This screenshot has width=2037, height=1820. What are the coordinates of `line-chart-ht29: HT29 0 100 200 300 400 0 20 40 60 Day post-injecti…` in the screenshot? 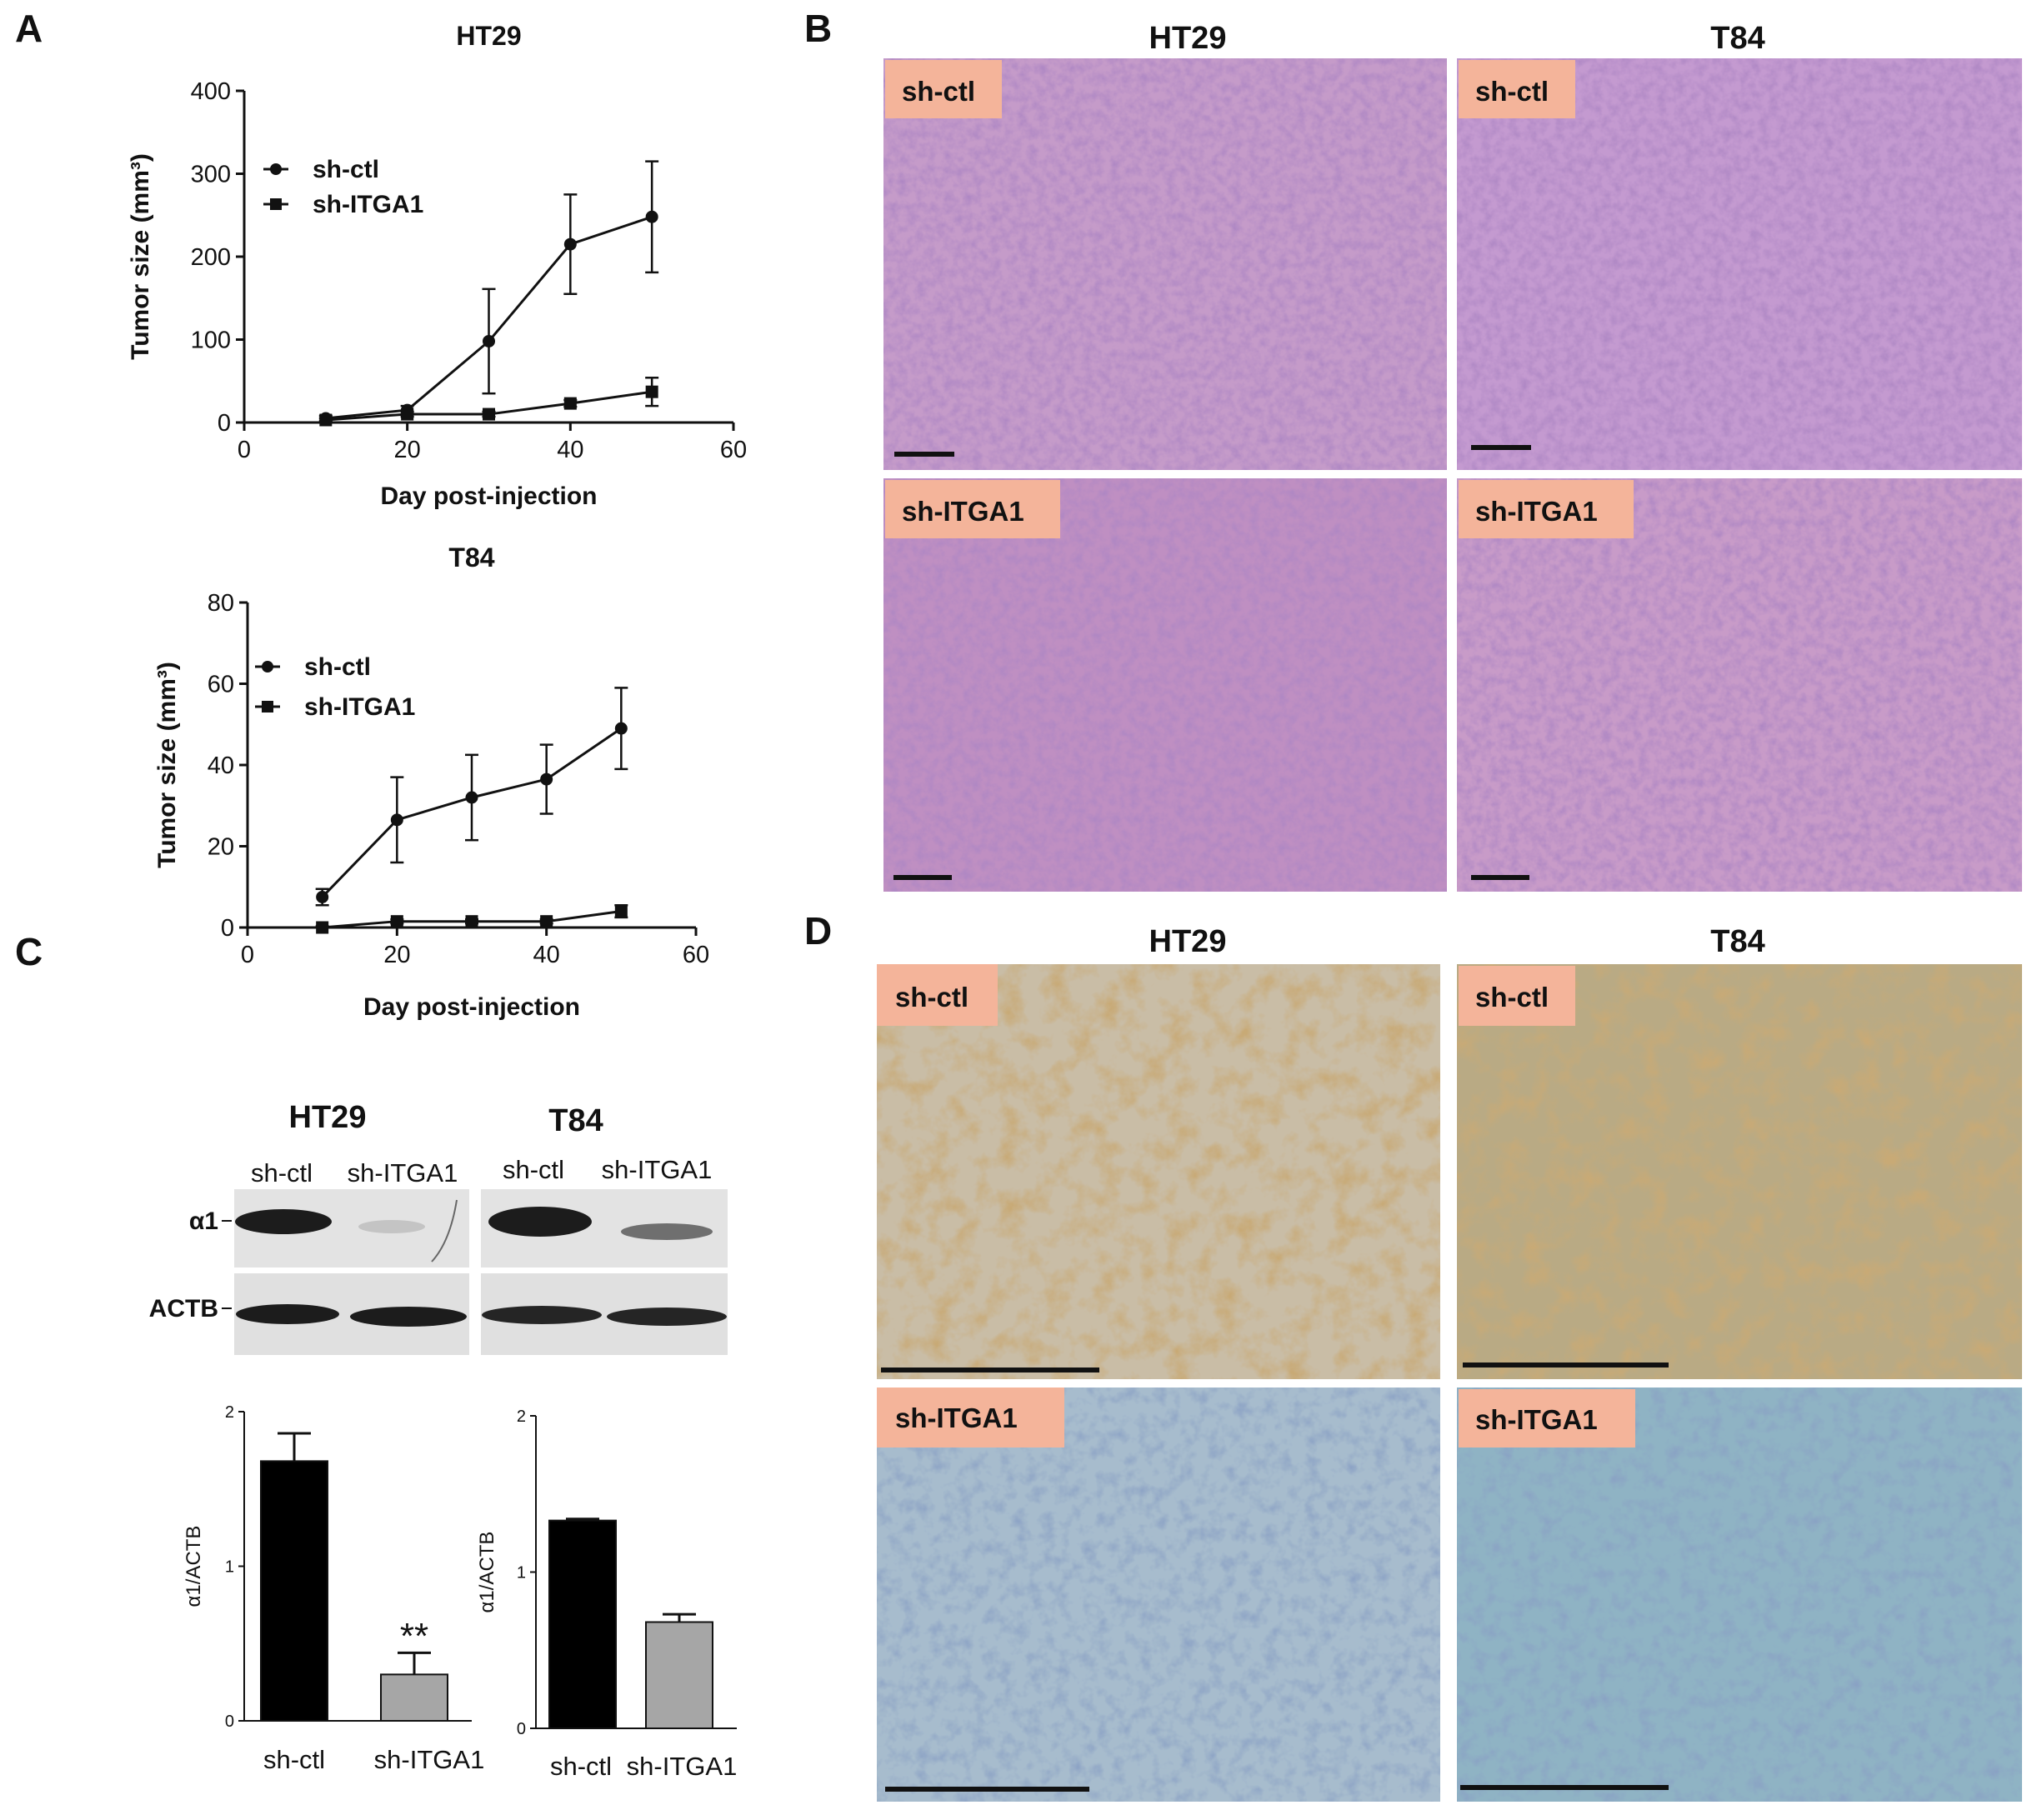 It's located at (437, 265).